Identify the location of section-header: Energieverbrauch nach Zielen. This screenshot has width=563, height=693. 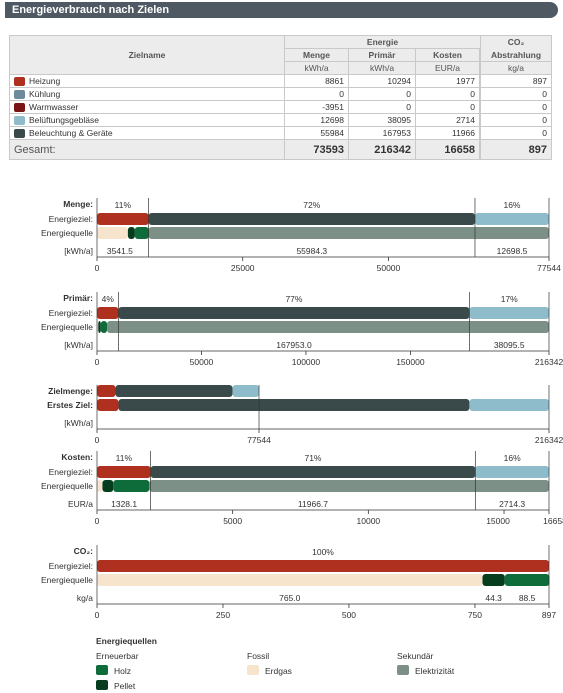
(281, 10).